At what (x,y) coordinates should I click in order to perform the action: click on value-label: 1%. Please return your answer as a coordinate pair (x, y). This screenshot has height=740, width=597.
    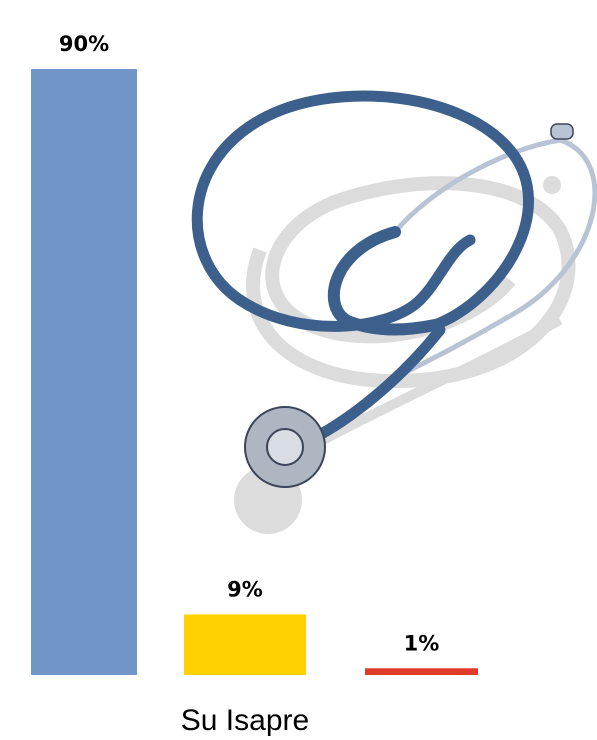
    Looking at the image, I should click on (422, 643).